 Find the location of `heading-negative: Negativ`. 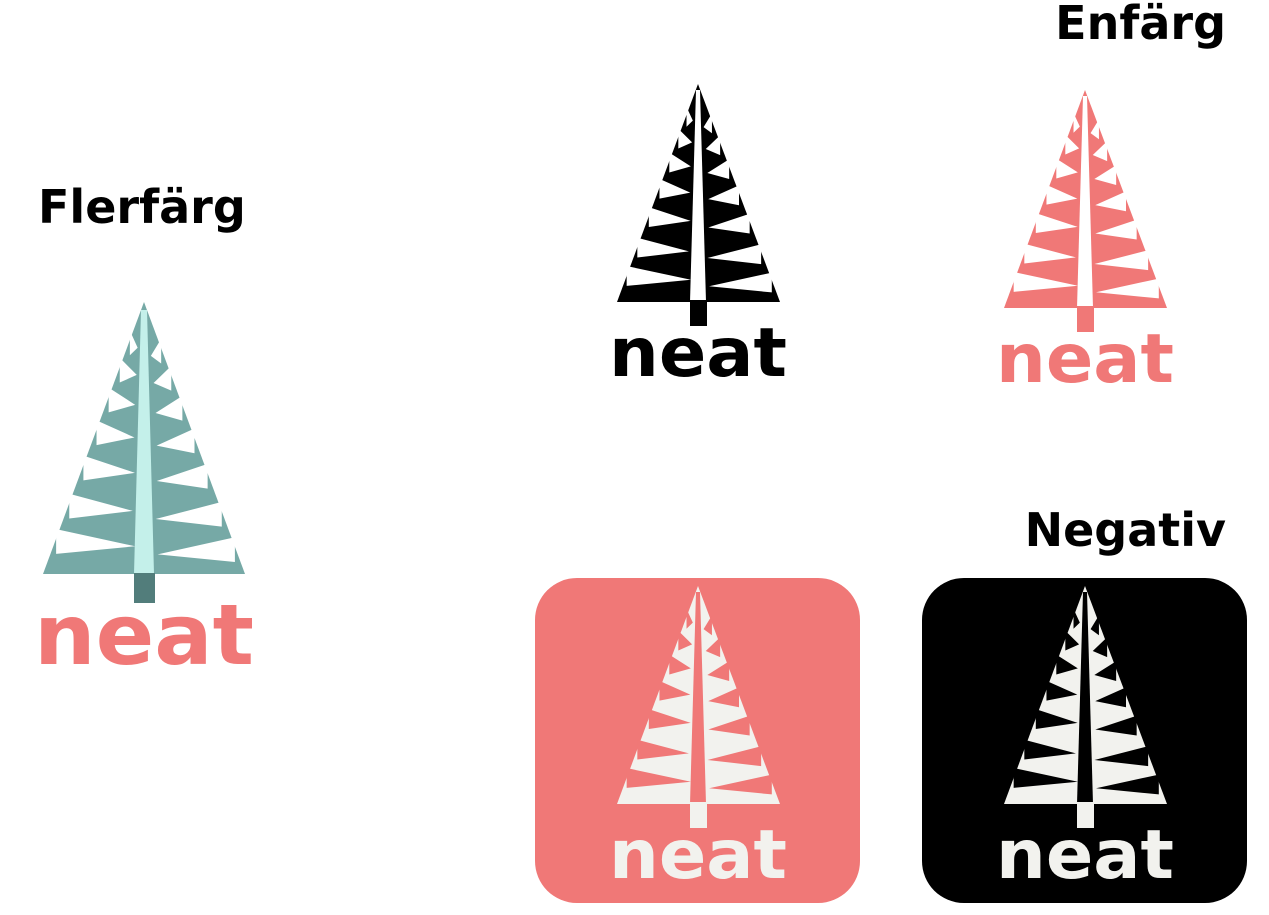

heading-negative: Negativ is located at coordinates (1125, 530).